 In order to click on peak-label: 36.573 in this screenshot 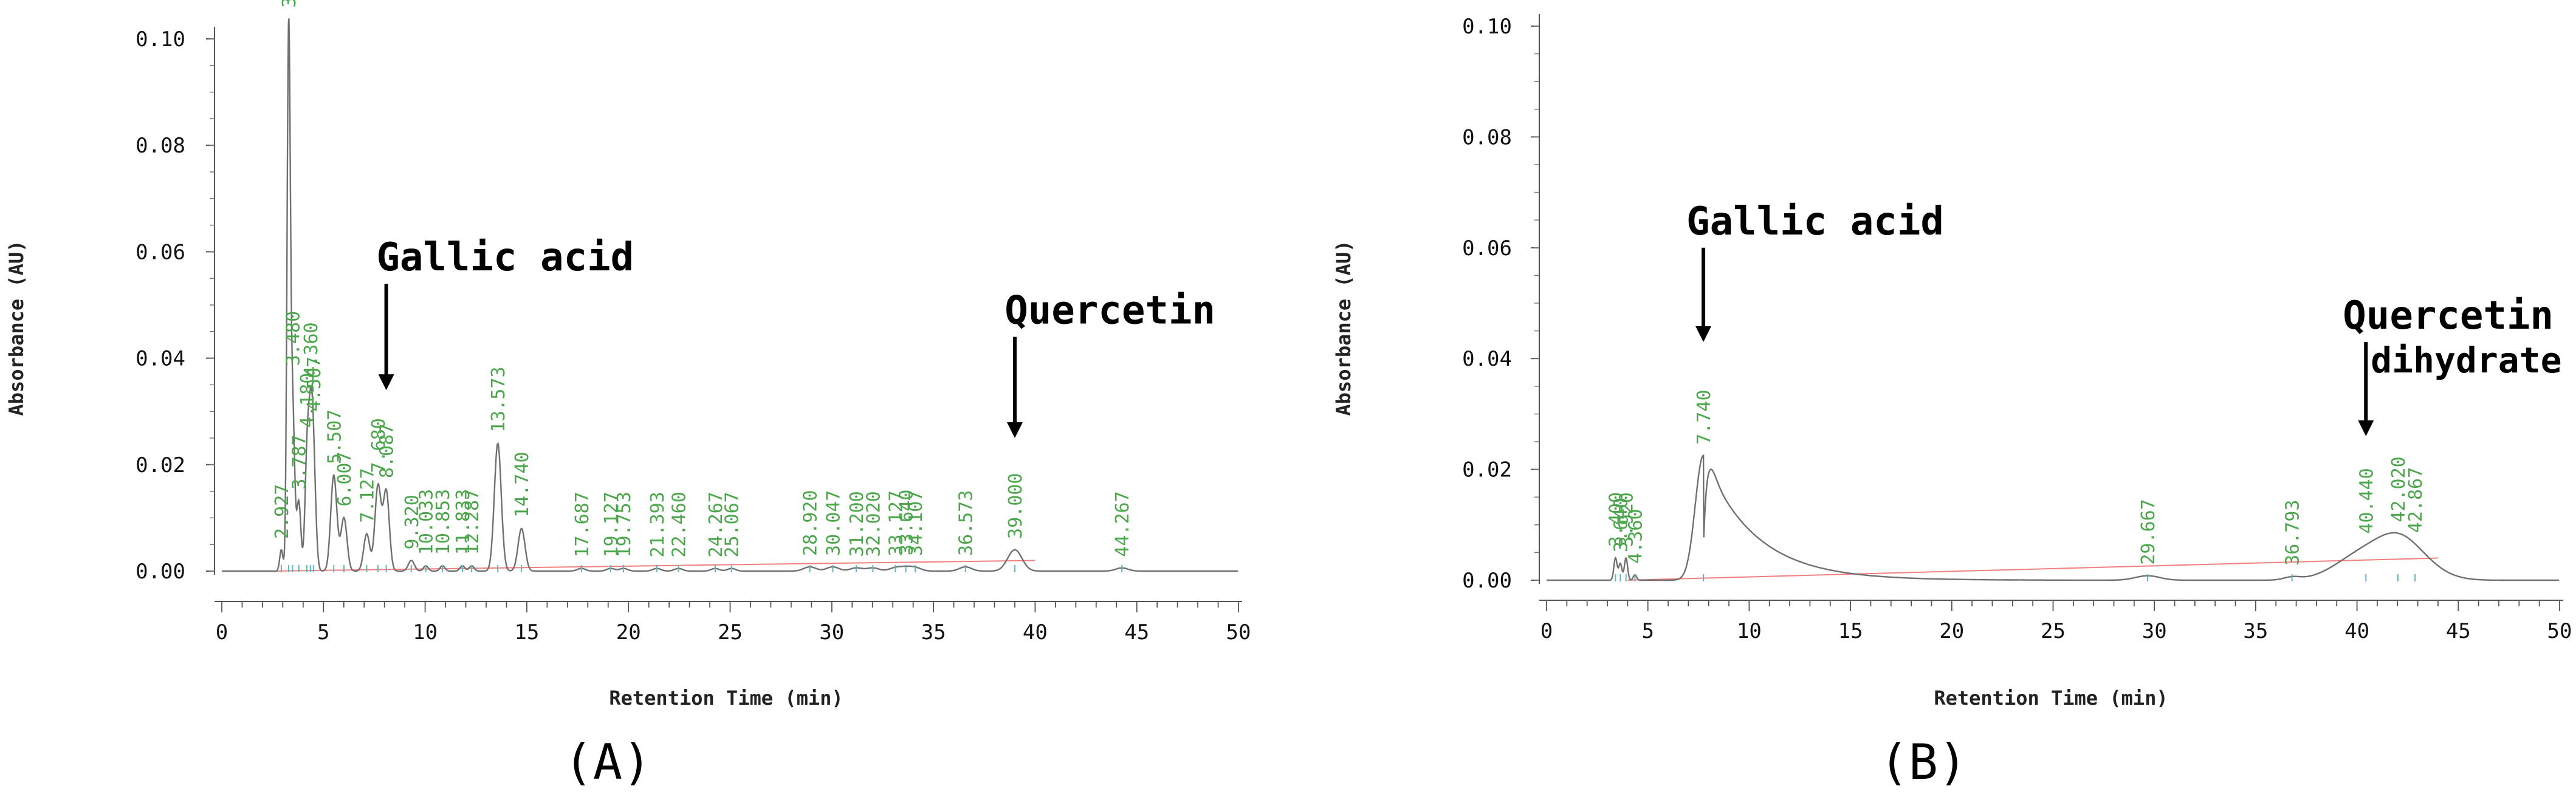, I will do `click(966, 523)`.